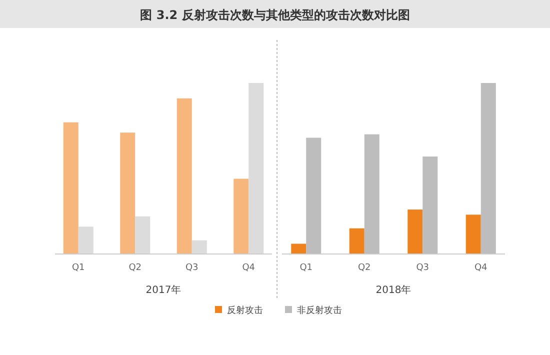 This screenshot has width=550, height=355. Describe the element at coordinates (245, 310) in the screenshot. I see `legend-label: 反射攻击` at that location.